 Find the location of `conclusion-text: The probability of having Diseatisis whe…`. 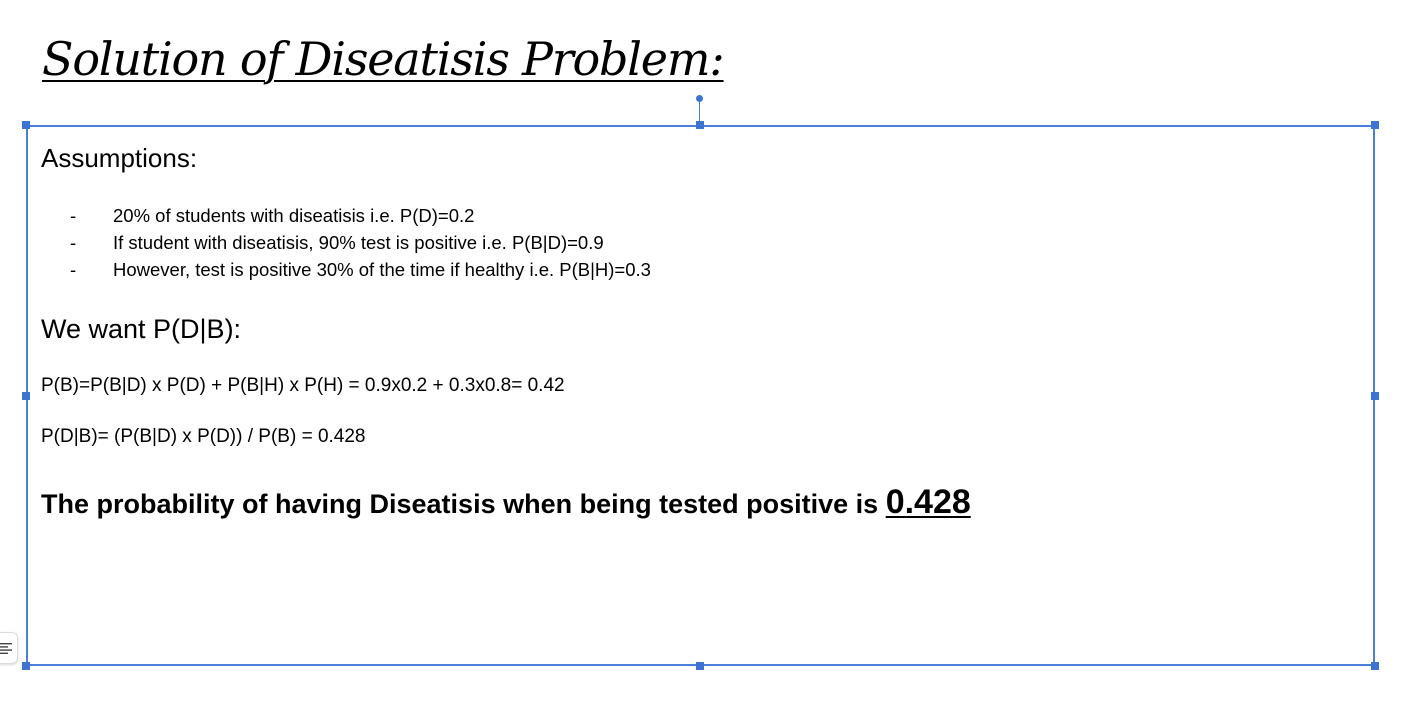

conclusion-text: The probability of having Diseatisis whe… is located at coordinates (460, 504).